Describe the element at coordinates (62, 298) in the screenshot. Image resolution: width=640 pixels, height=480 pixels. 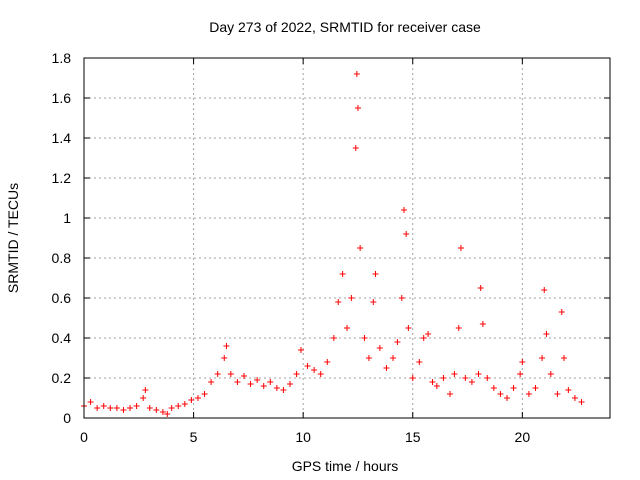
I see `y-tick-label: 0.6` at that location.